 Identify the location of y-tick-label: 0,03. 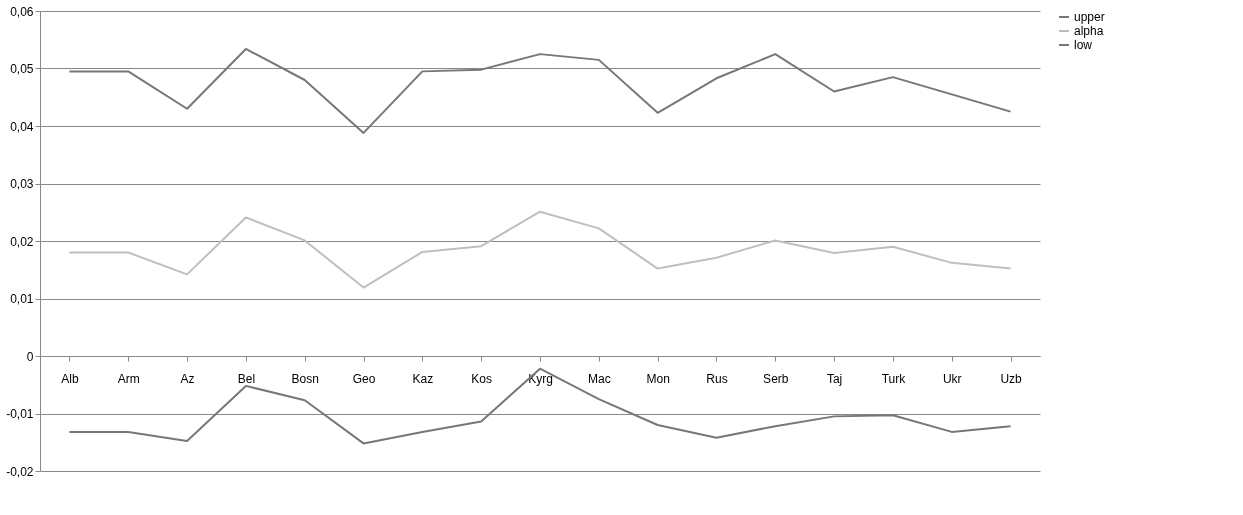
(22, 184).